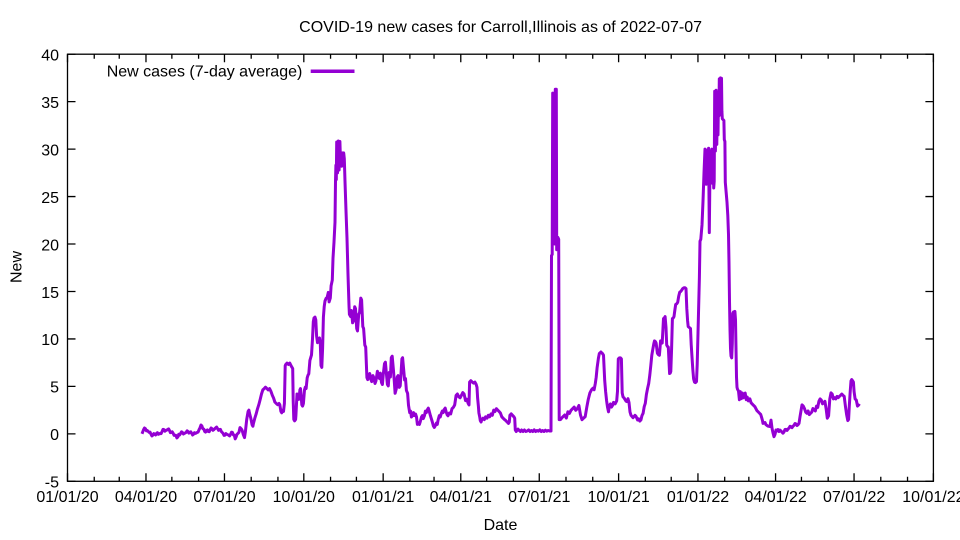  What do you see at coordinates (618, 497) in the screenshot?
I see `svg-text: 10/01/21` at bounding box center [618, 497].